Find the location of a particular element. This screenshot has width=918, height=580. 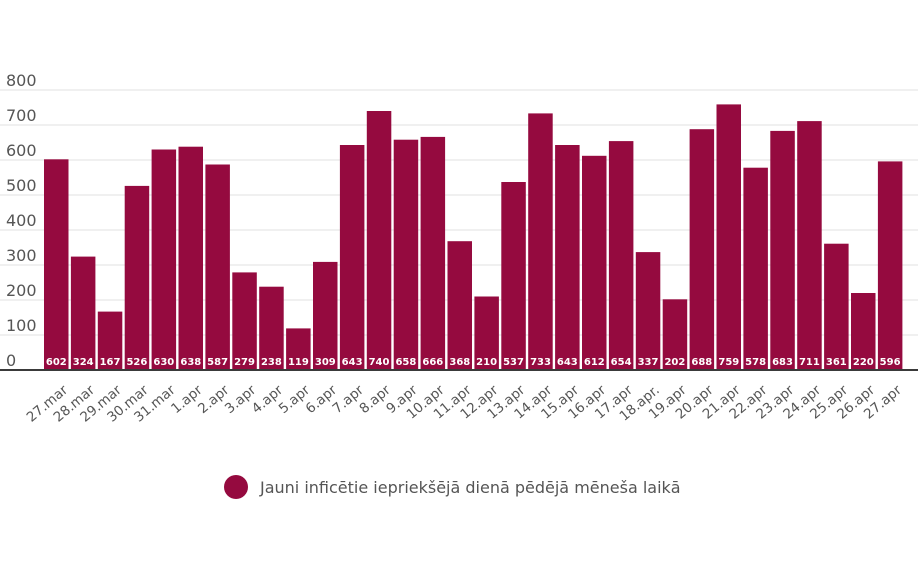

bar-value-label: 368 is located at coordinates (459, 362).